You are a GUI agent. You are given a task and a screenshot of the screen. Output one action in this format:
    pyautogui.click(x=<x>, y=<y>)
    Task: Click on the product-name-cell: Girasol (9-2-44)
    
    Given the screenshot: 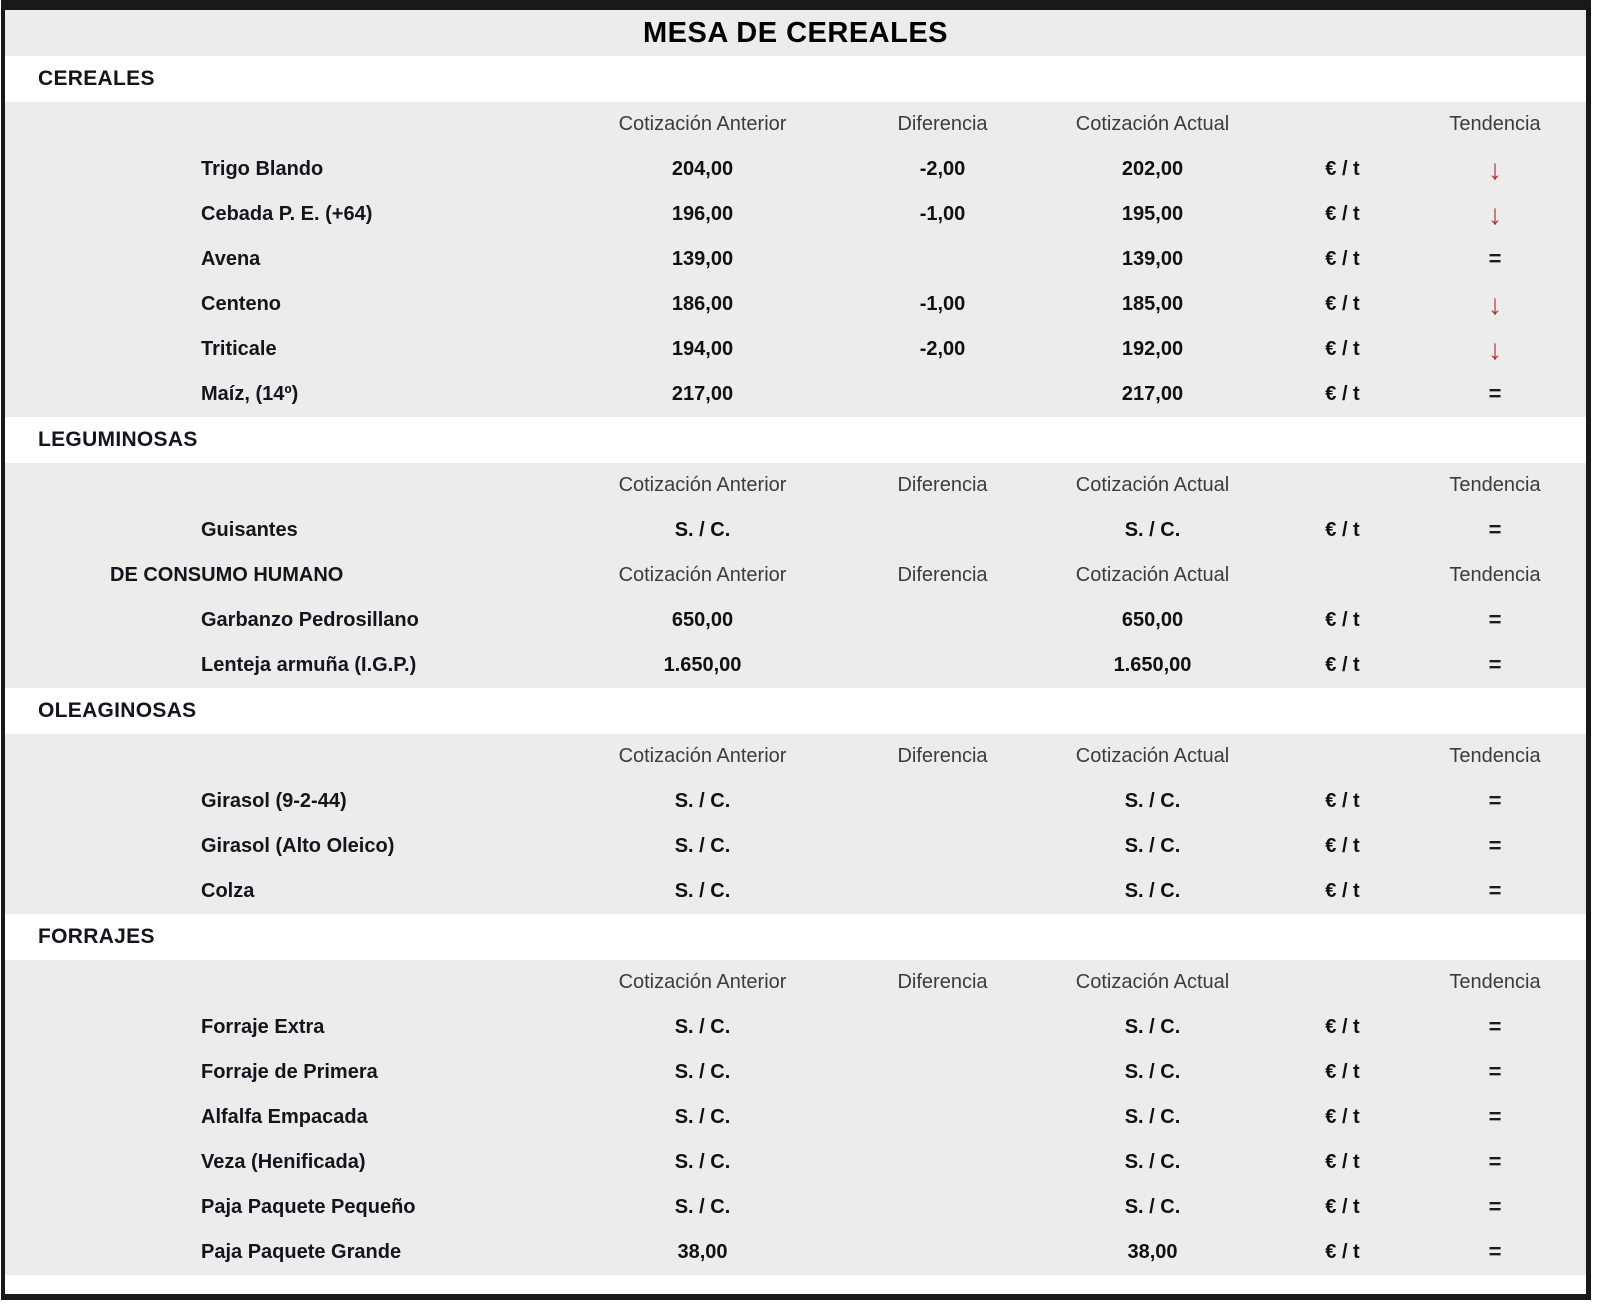 What is the action you would take?
    pyautogui.click(x=285, y=801)
    